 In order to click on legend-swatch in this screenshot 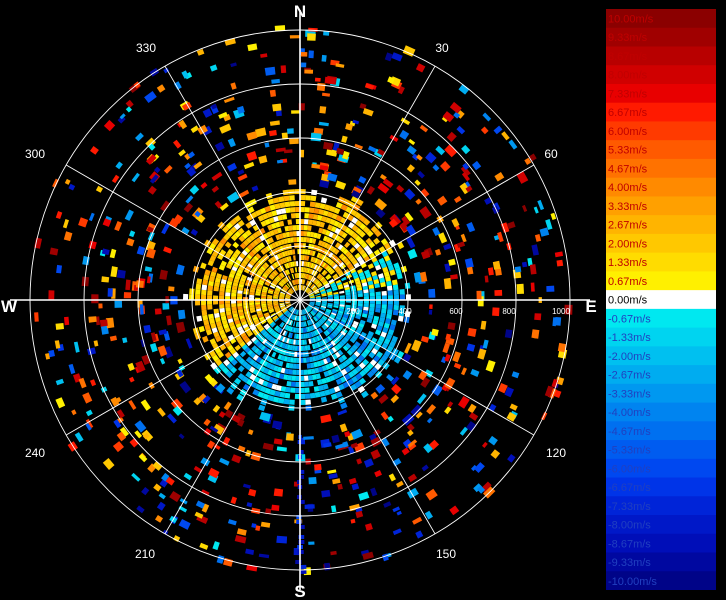, I will do `click(661, 431)`.